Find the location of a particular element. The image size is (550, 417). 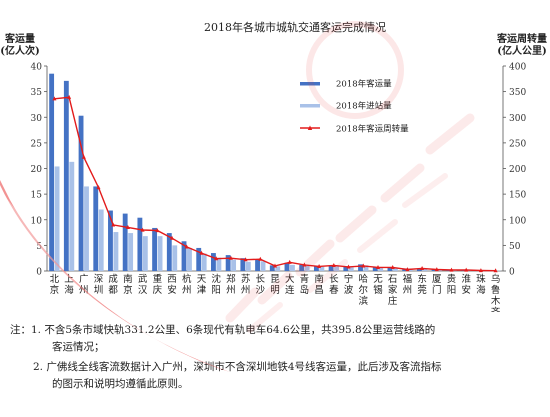

category-label: 贵 is located at coordinates (452, 279).